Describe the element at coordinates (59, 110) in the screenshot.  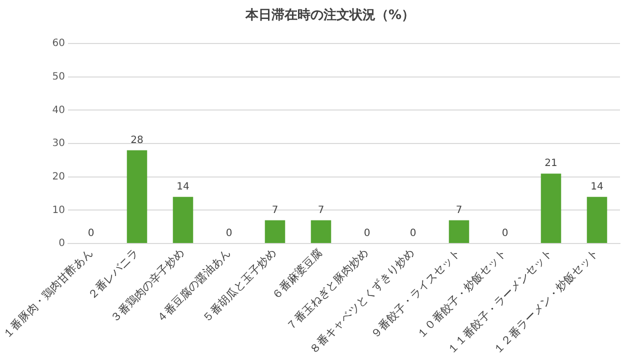
I see `y-tick-label: 40` at that location.